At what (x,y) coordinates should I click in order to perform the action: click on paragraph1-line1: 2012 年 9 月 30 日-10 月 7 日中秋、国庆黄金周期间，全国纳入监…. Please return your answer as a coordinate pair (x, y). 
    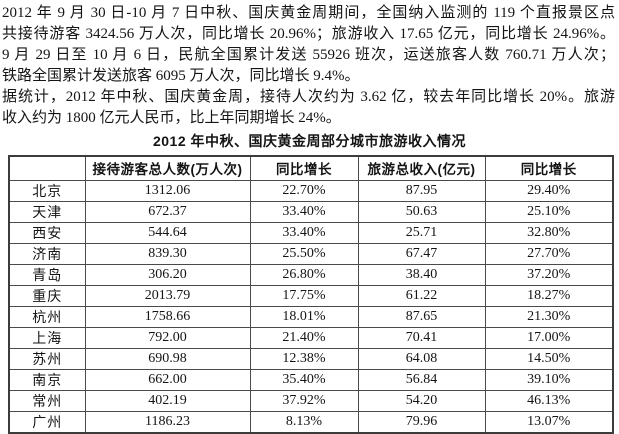
    Looking at the image, I should click on (308, 13).